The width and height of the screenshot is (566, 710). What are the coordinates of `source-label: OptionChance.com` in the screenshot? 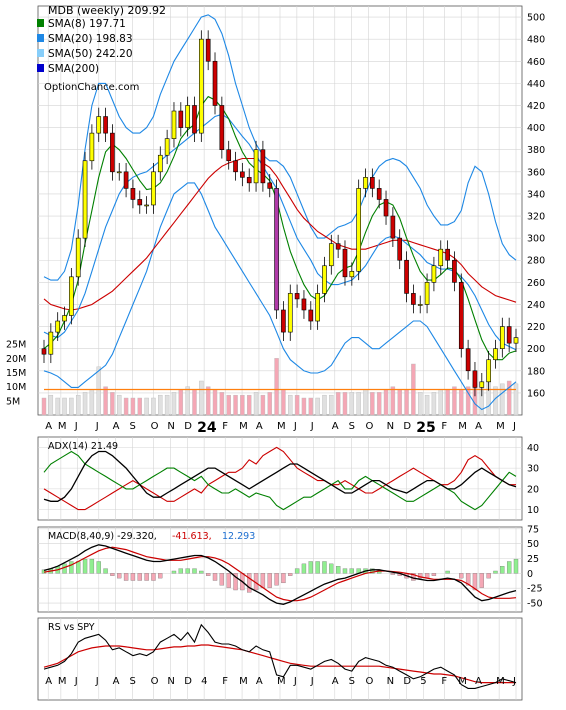 It's located at (91, 87).